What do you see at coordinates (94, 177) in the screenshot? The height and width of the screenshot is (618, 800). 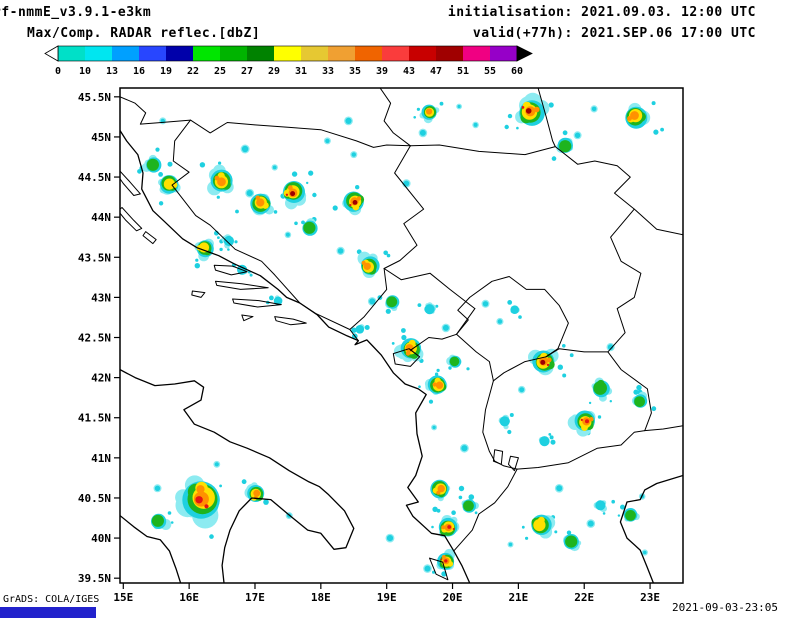 I see `svg-text: 44.5N` at bounding box center [94, 177].